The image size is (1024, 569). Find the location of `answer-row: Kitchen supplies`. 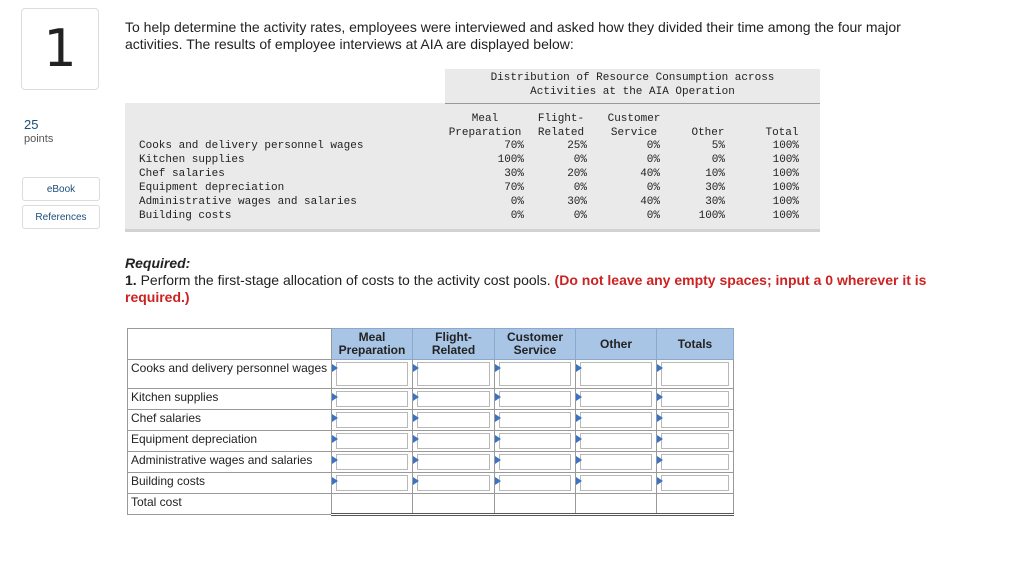

answer-row: Kitchen supplies is located at coordinates (430, 399).